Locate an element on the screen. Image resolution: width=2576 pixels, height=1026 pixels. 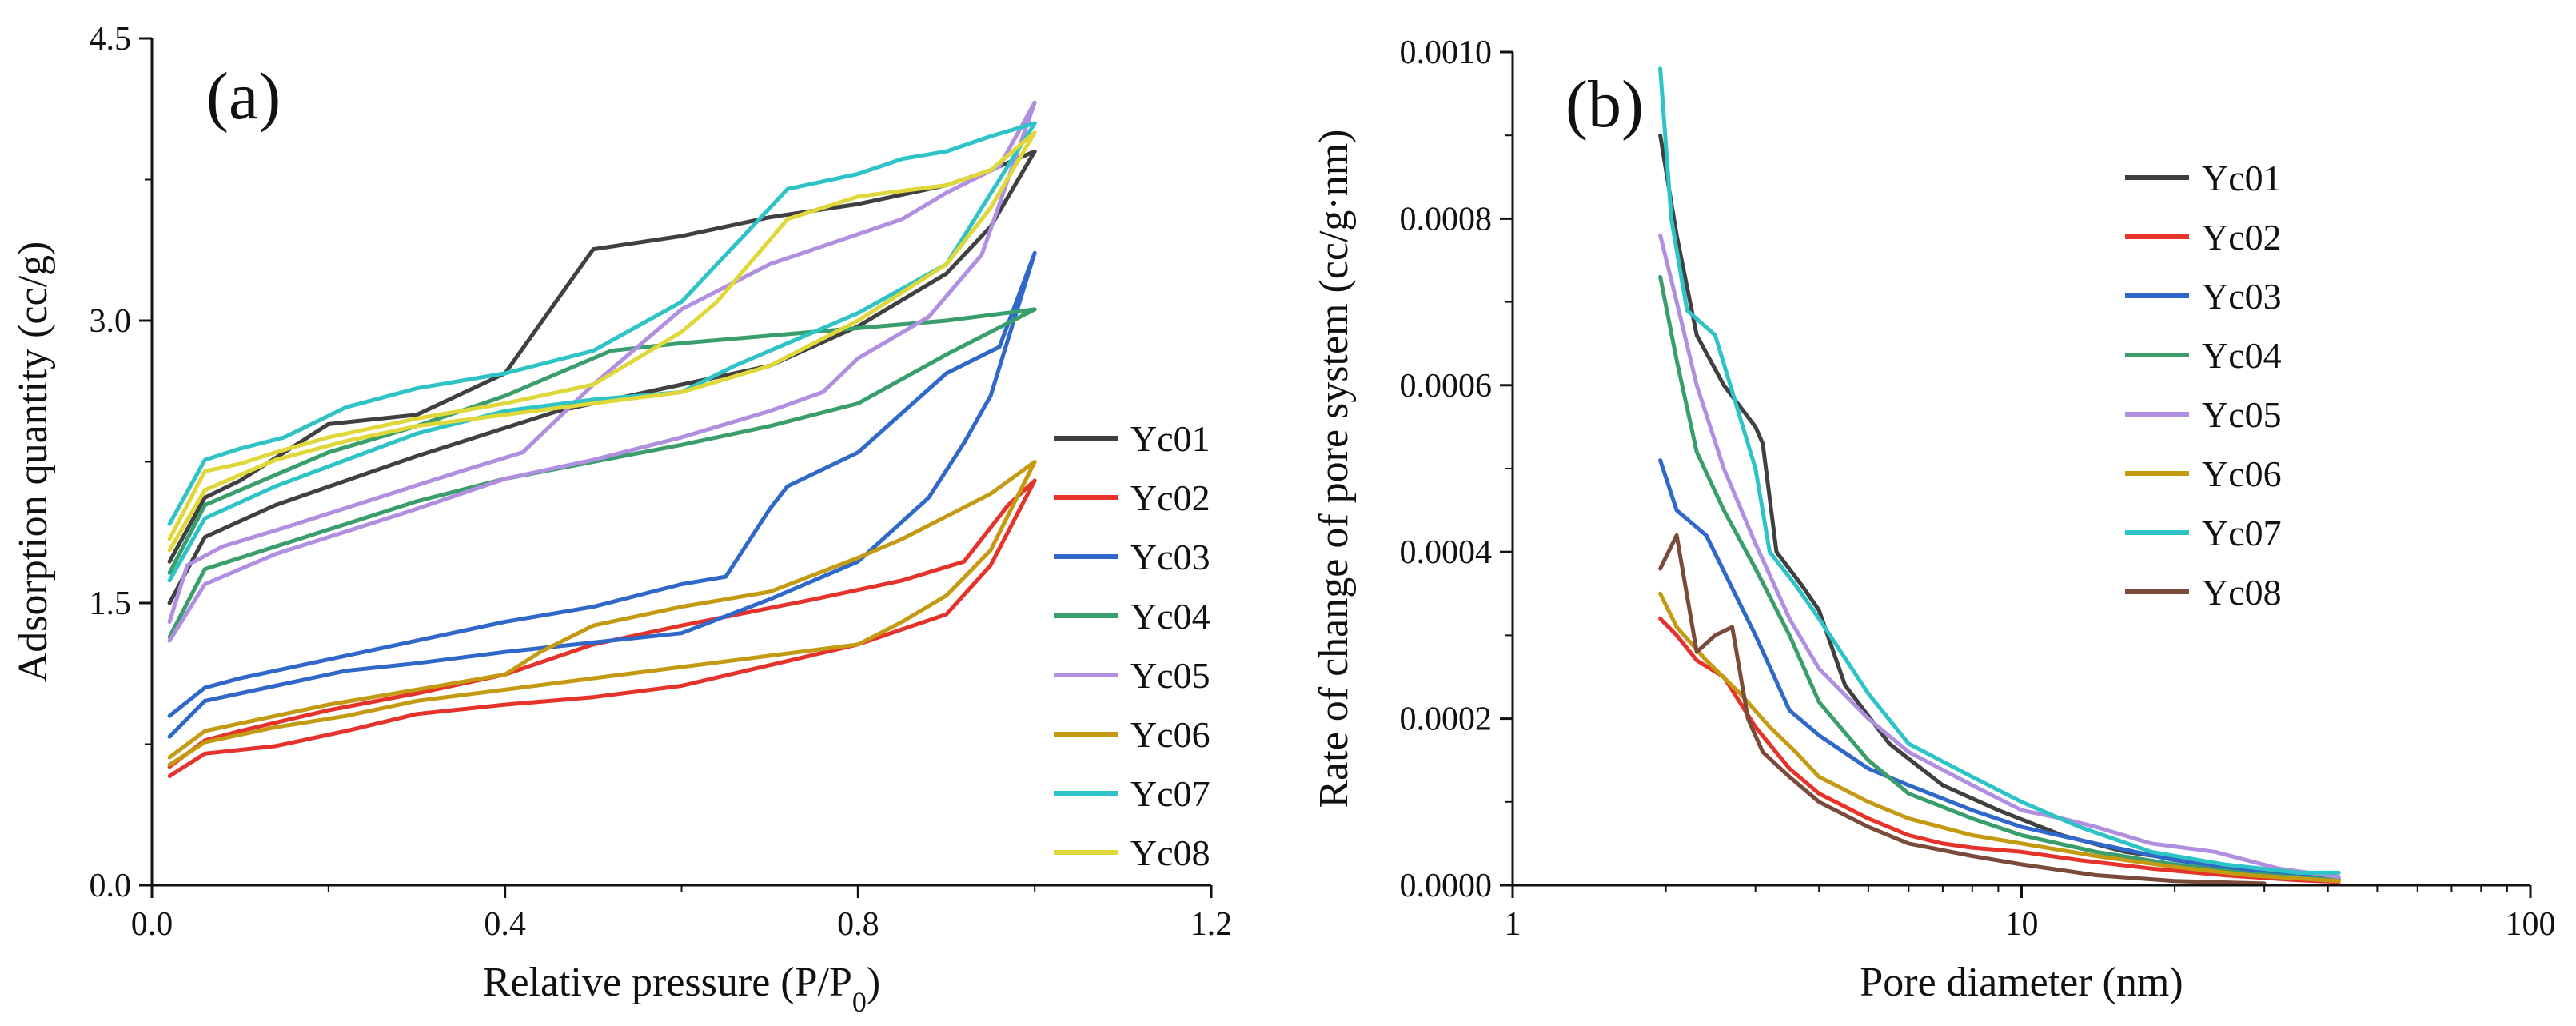
y-tick-label: 3.0 is located at coordinates (111, 321).